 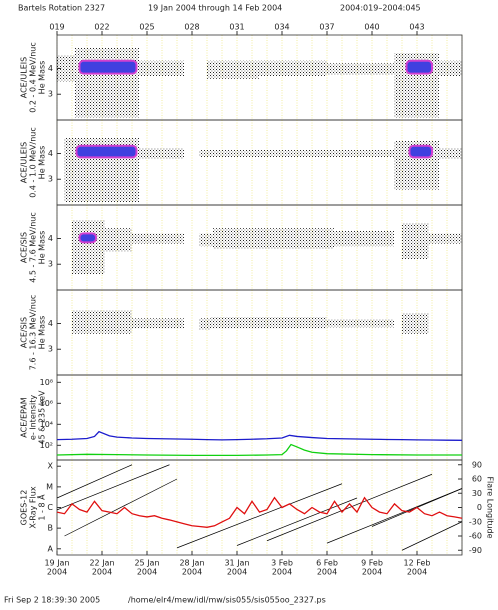 What do you see at coordinates (490, 507) in the screenshot?
I see `y2-axis-label: Flare Longitude` at bounding box center [490, 507].